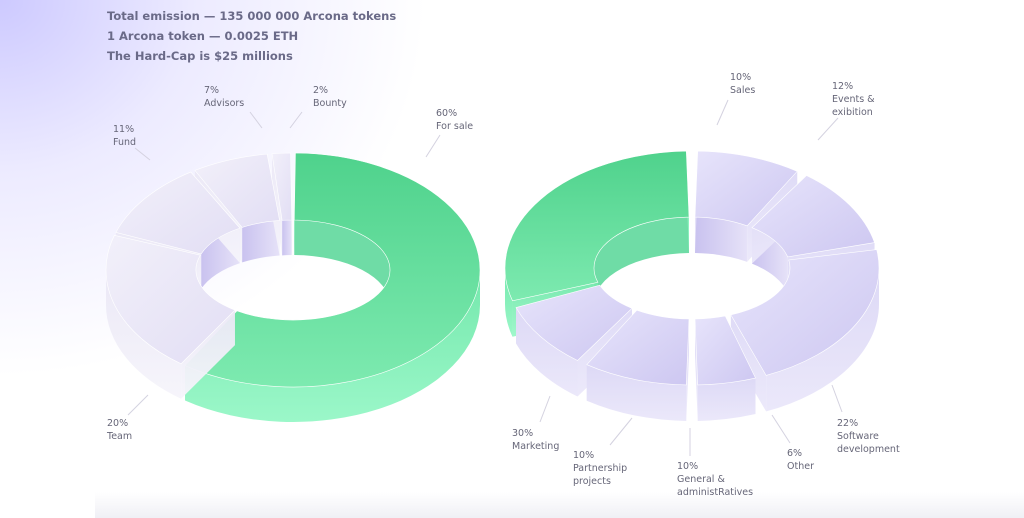 The height and width of the screenshot is (518, 1024). I want to click on slice-label-name: Advisors, so click(224, 103).